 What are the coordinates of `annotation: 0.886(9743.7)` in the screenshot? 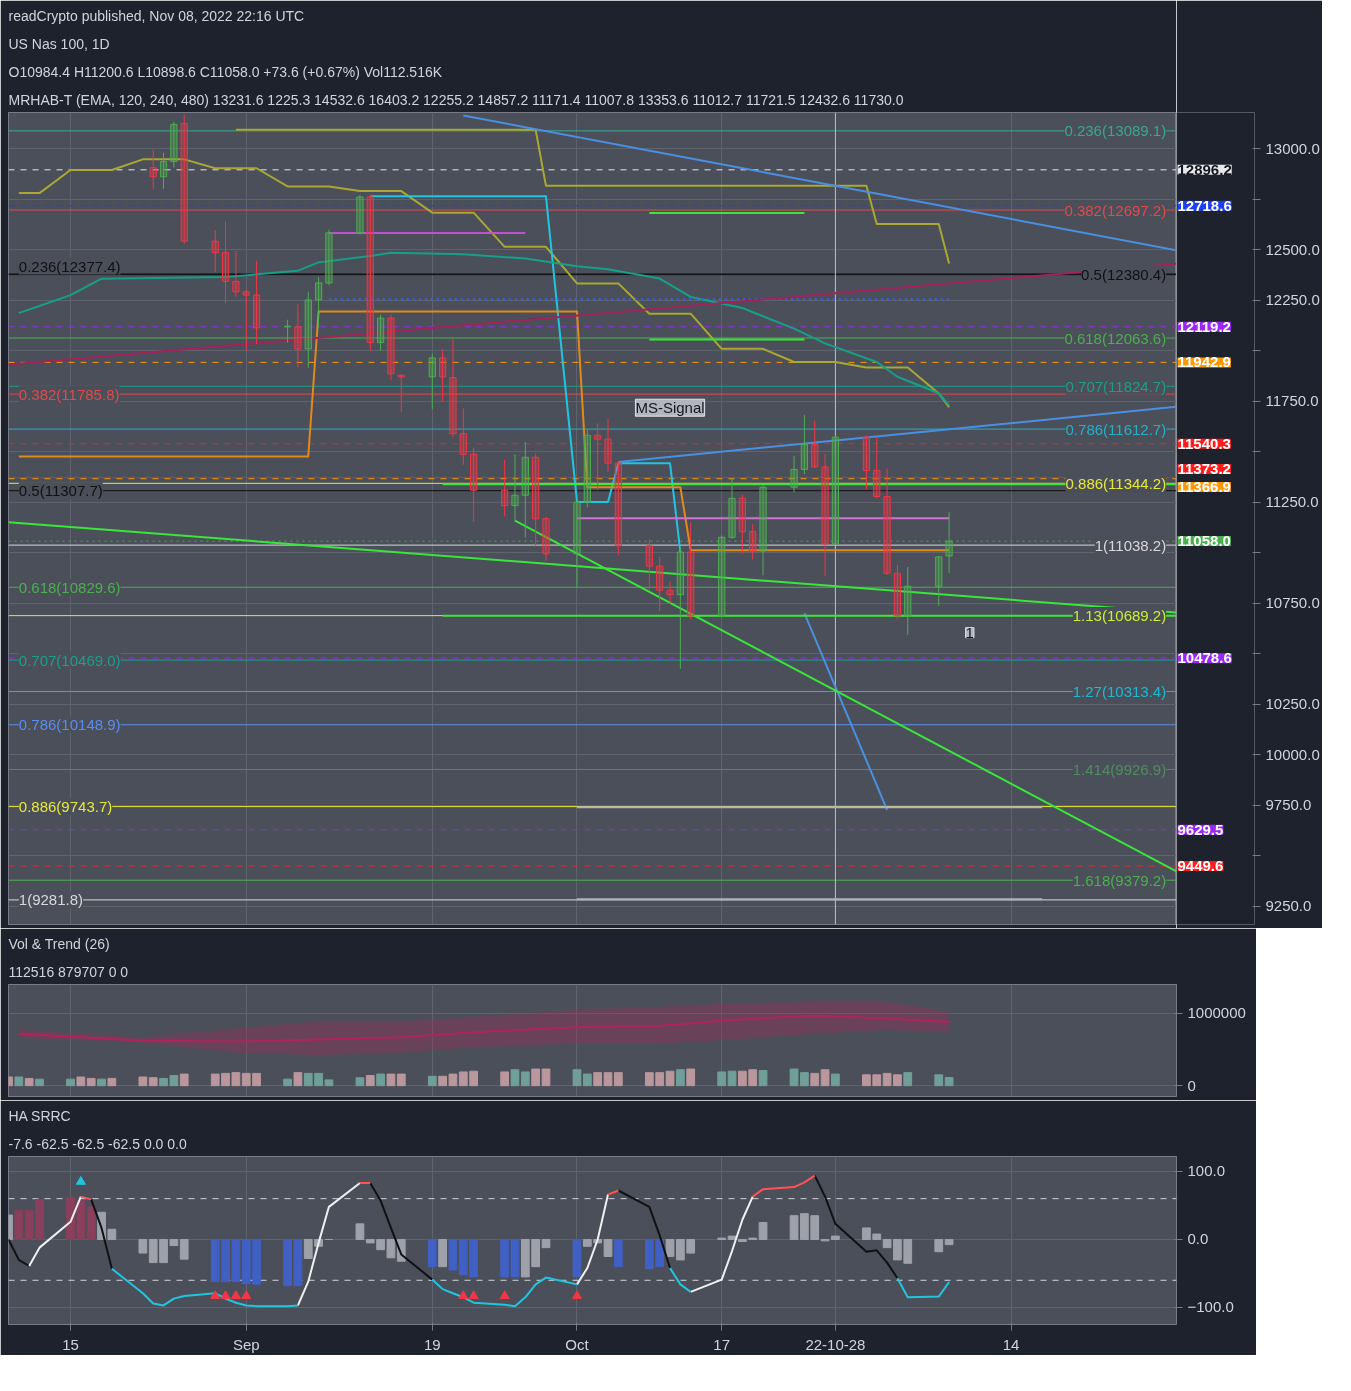 It's located at (65, 807).